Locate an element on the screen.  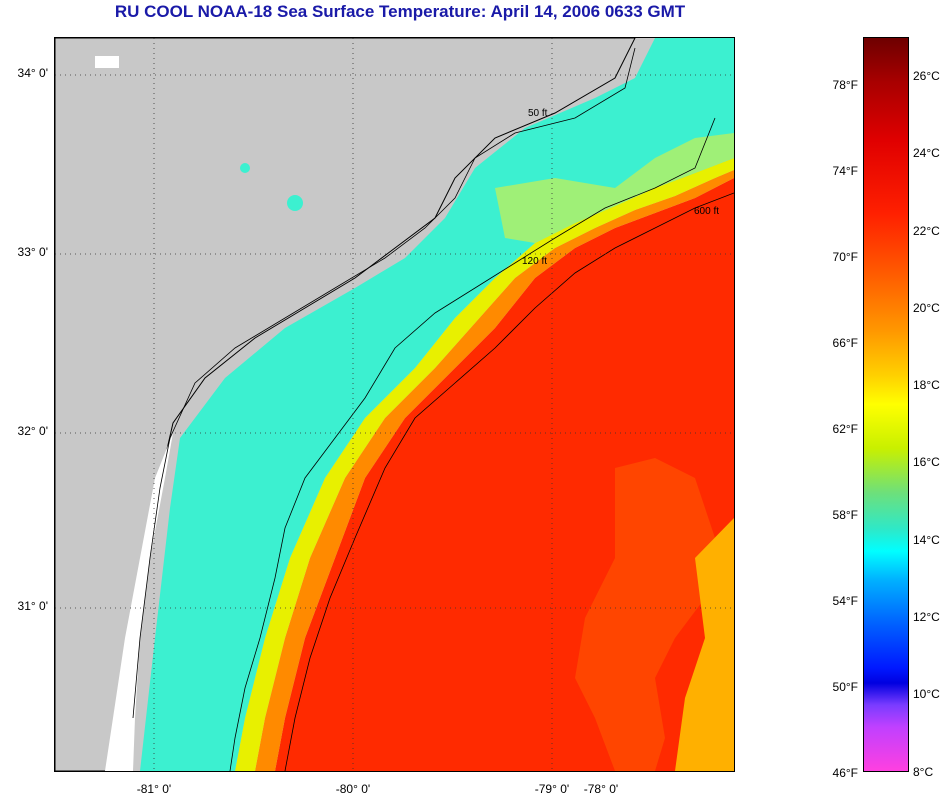
colorbar-fahrenheit-label: 62°F is located at coordinates (845, 429).